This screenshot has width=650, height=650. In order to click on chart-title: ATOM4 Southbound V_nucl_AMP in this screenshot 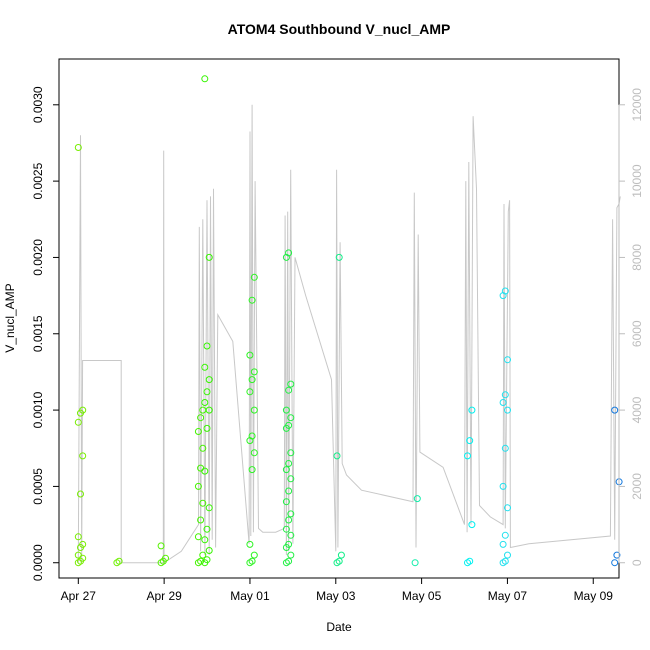, I will do `click(339, 29)`.